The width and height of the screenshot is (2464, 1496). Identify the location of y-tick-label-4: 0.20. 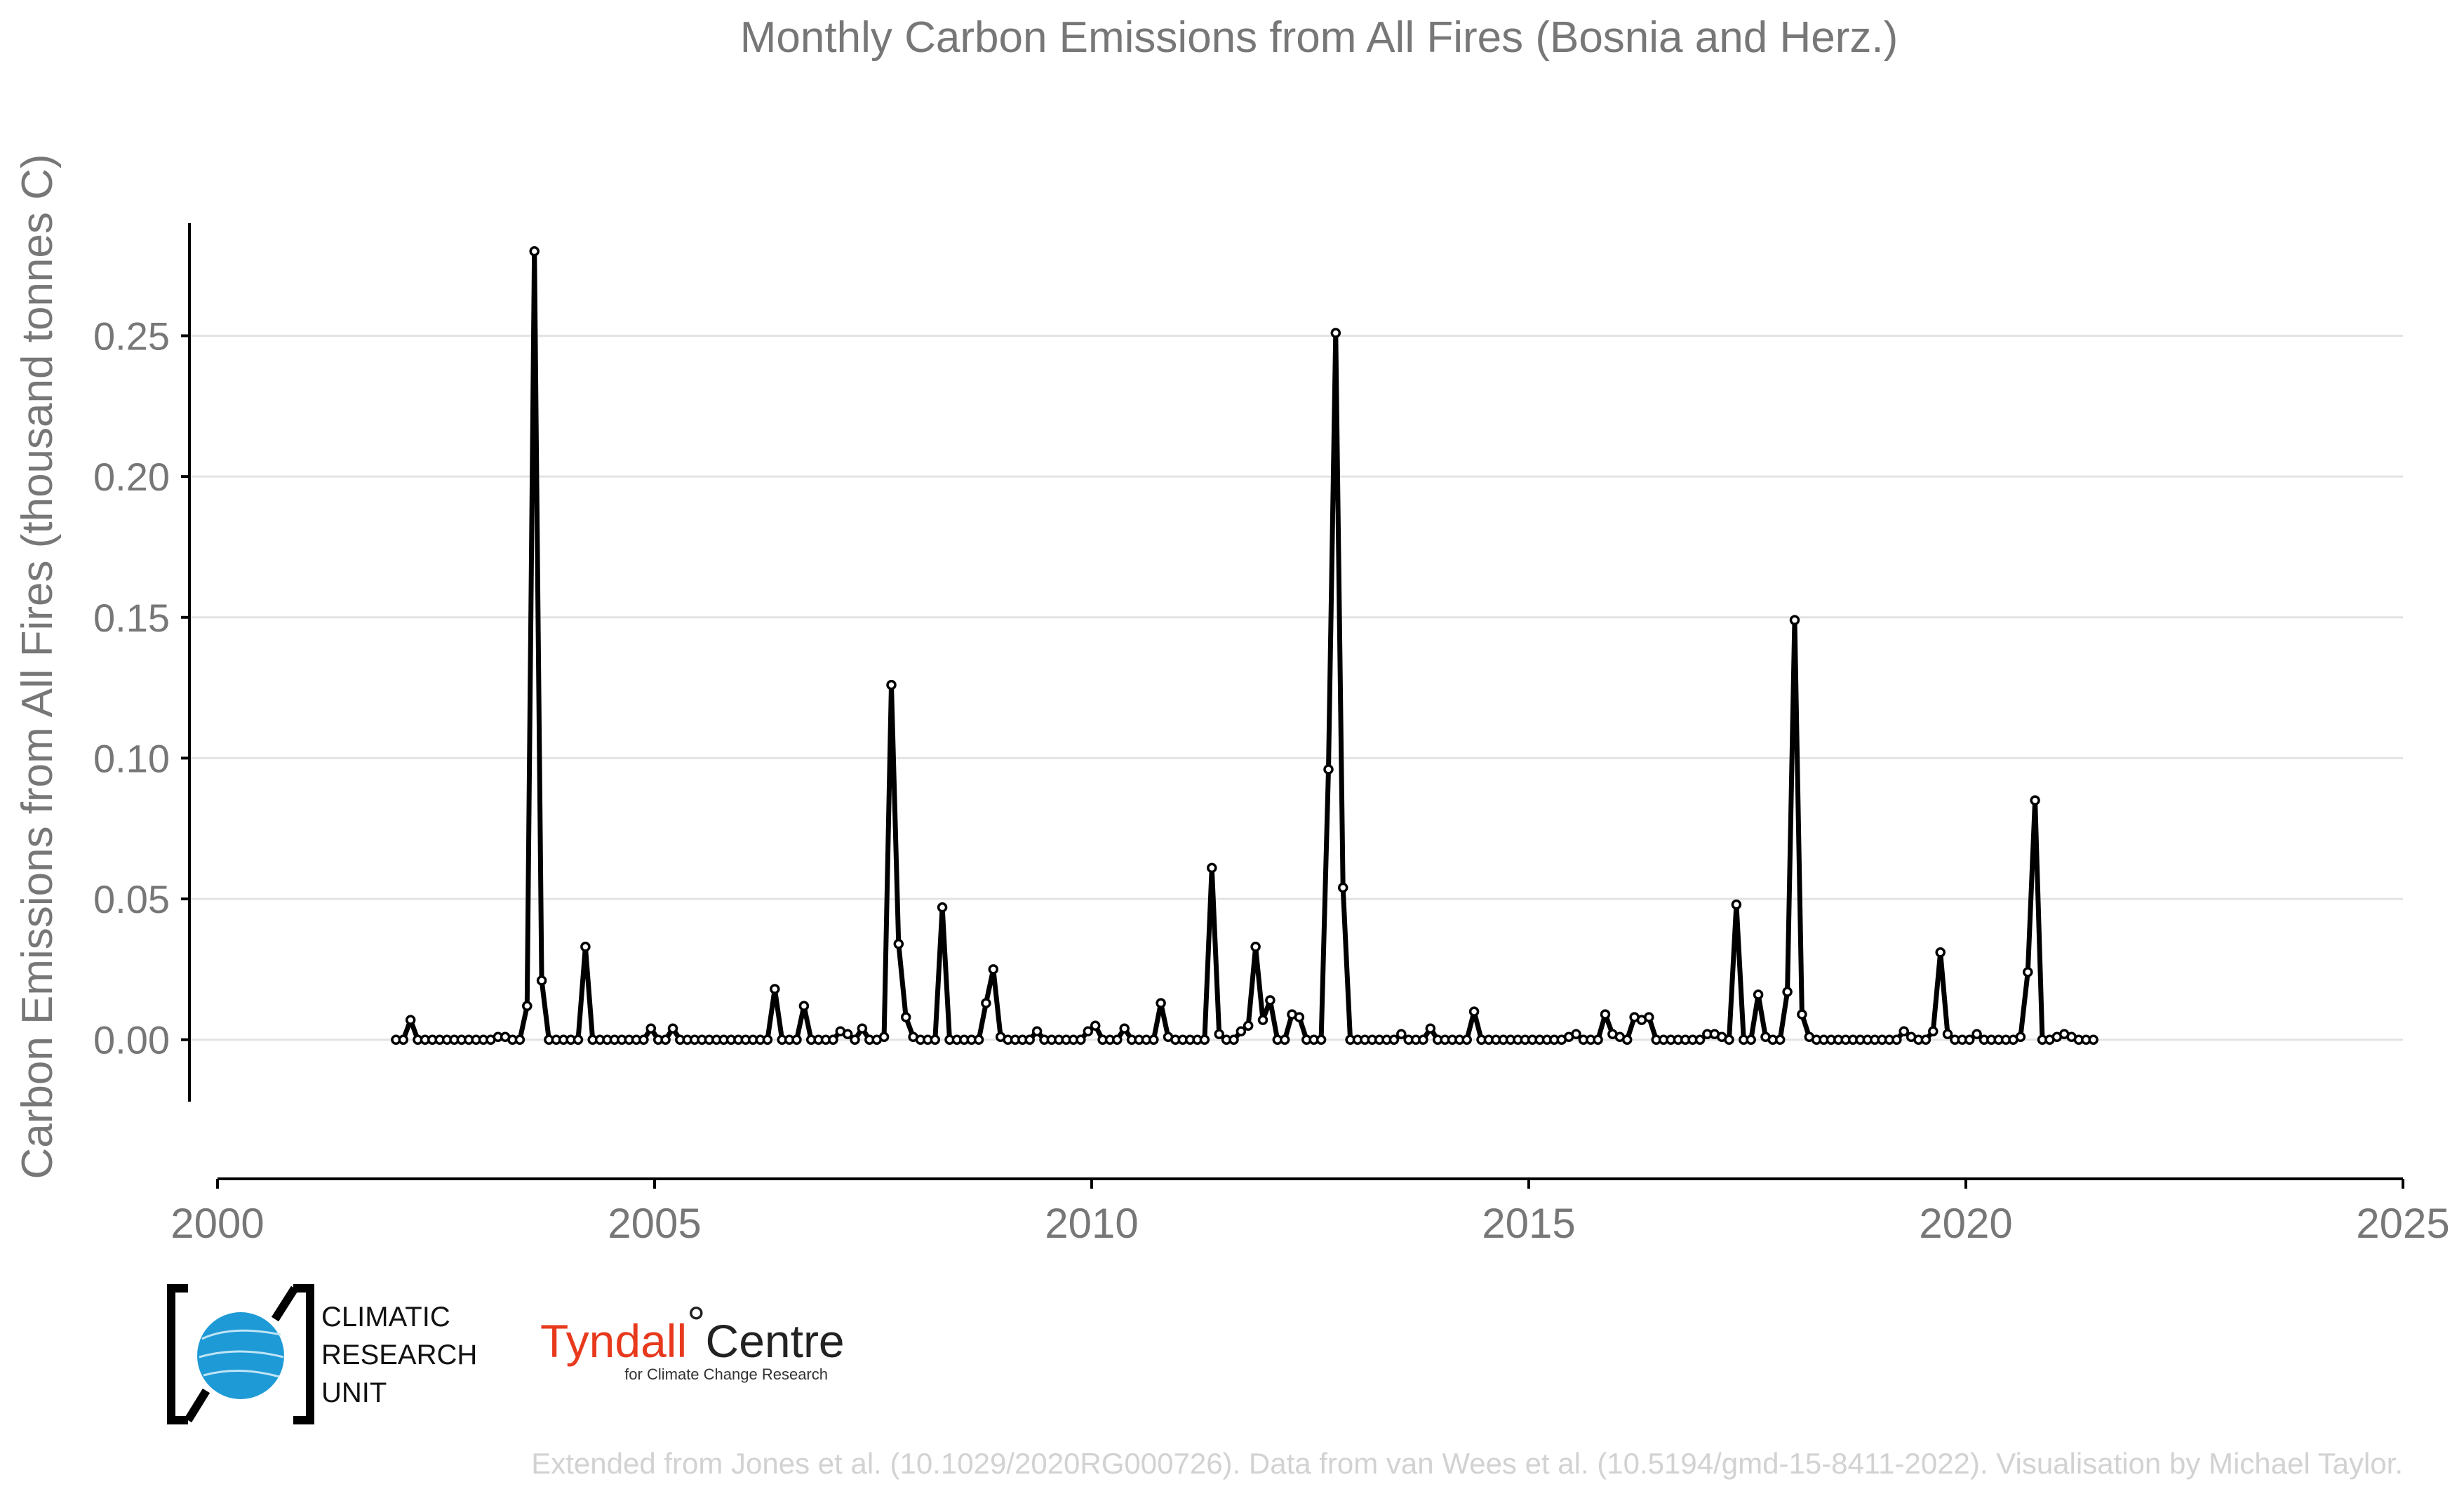
(131, 477).